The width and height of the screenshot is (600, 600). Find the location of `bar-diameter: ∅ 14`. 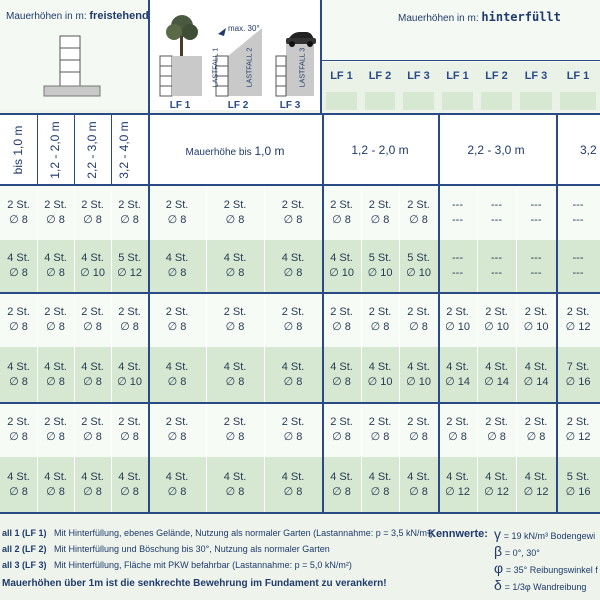

bar-diameter: ∅ 14 is located at coordinates (496, 381).